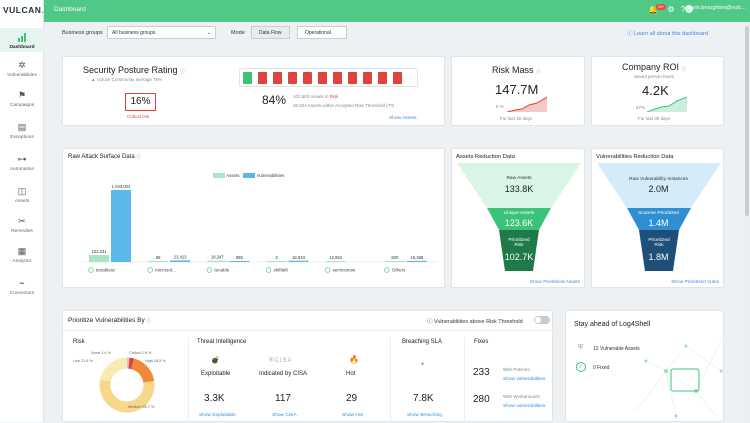 Image resolution: width=750 pixels, height=423 pixels. Describe the element at coordinates (464, 380) in the screenshot. I see `divider` at that location.